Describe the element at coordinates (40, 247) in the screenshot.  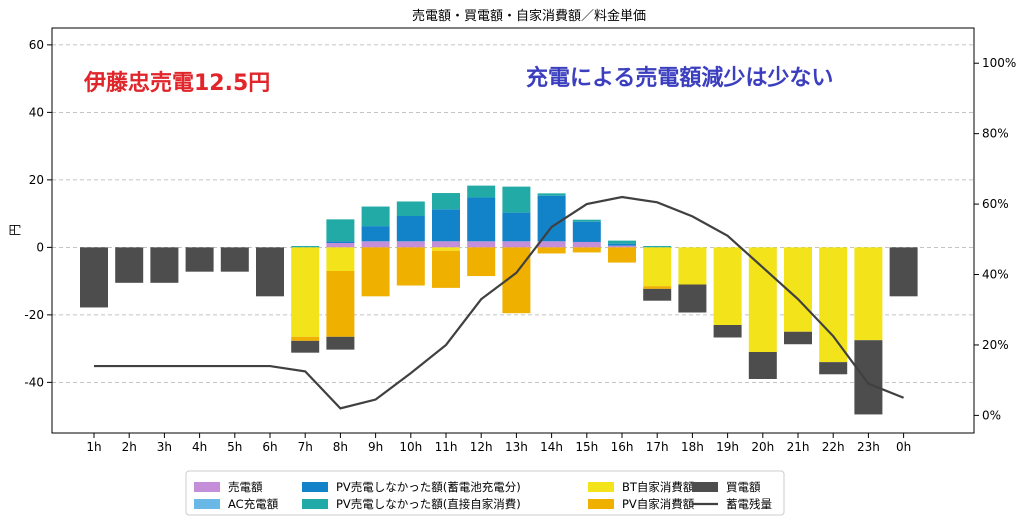
I see `y-tick-label: 0` at that location.